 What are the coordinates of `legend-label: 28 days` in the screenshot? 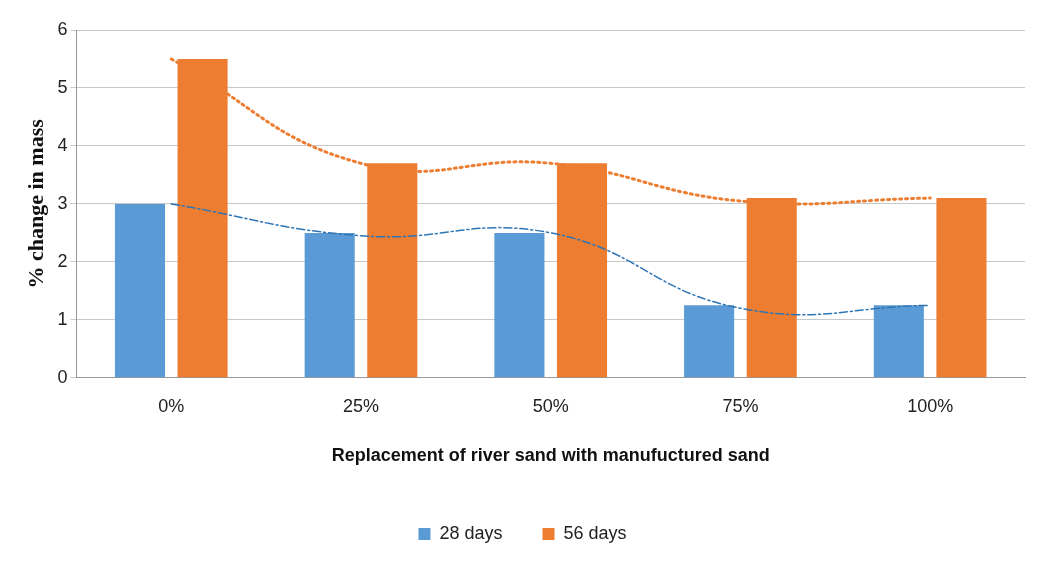 It's located at (471, 532).